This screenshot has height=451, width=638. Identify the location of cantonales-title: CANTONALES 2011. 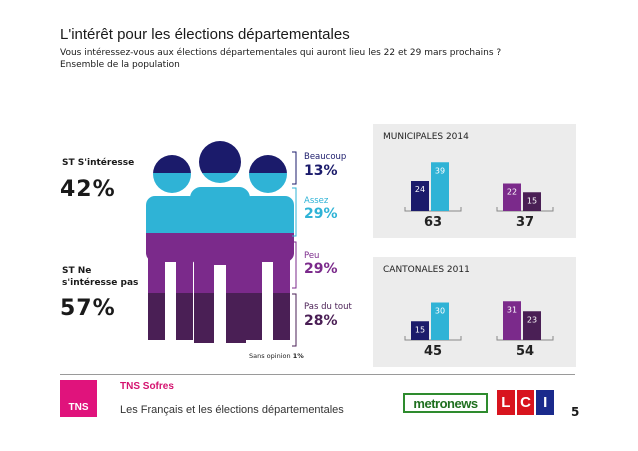
(426, 270).